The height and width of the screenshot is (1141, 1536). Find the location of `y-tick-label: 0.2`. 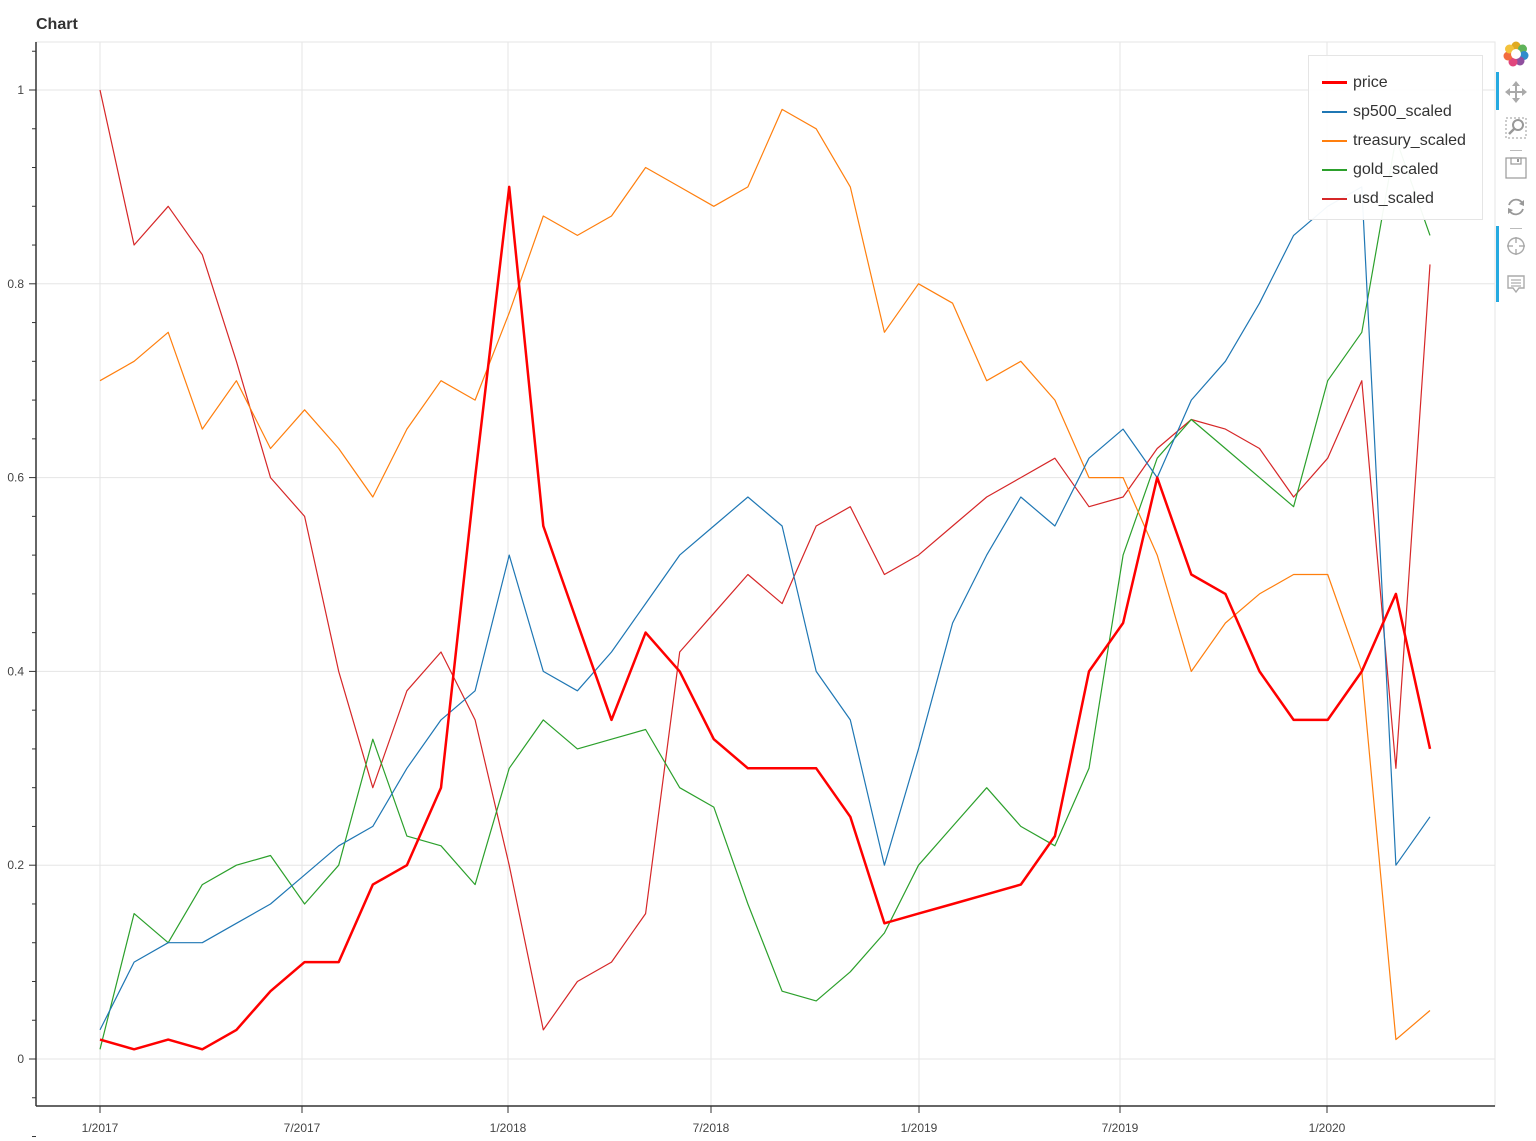

y-tick-label: 0.2 is located at coordinates (15, 865).